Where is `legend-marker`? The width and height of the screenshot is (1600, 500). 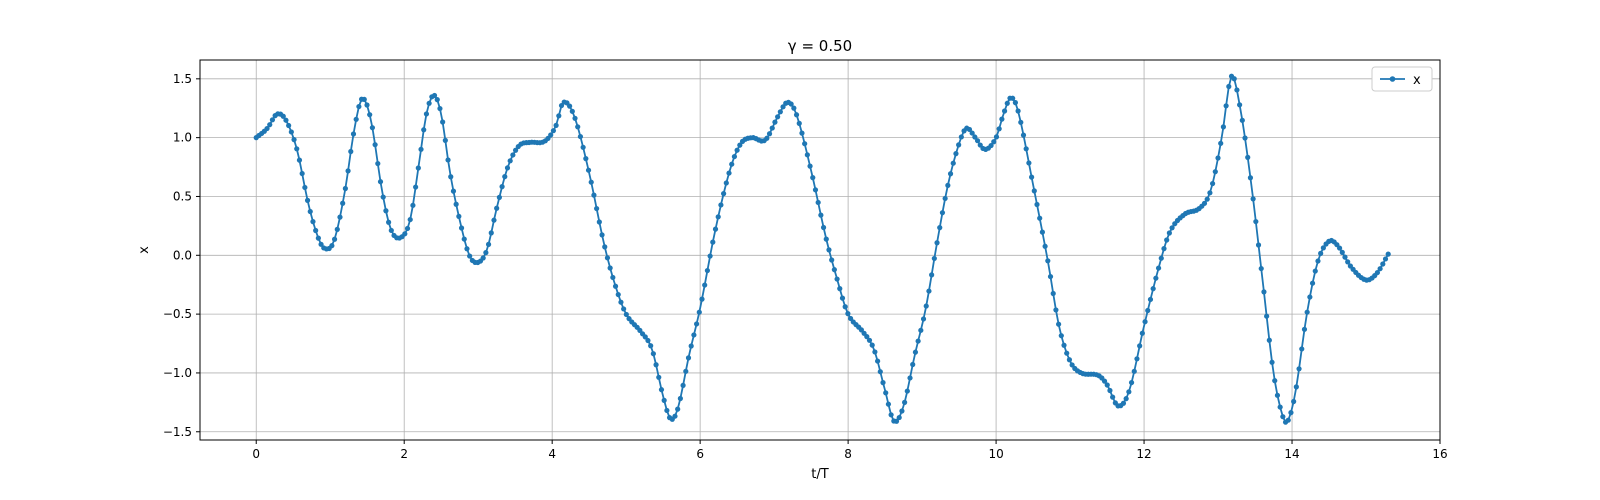 legend-marker is located at coordinates (1392, 79).